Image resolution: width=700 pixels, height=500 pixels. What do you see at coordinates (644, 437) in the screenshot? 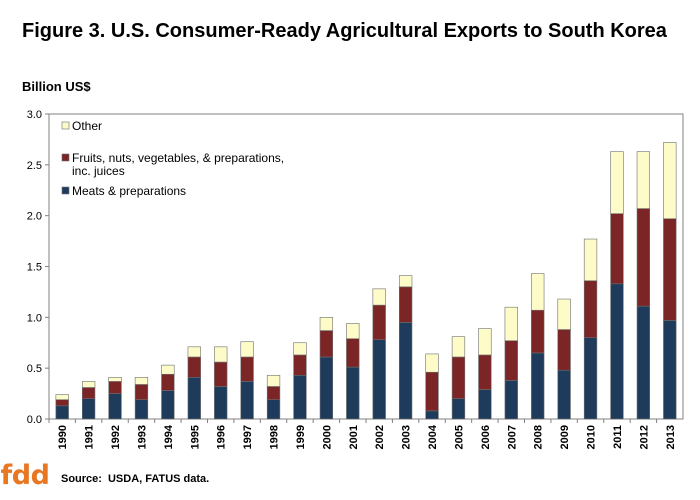
I see `x-tick-label-2012: 2012` at bounding box center [644, 437].